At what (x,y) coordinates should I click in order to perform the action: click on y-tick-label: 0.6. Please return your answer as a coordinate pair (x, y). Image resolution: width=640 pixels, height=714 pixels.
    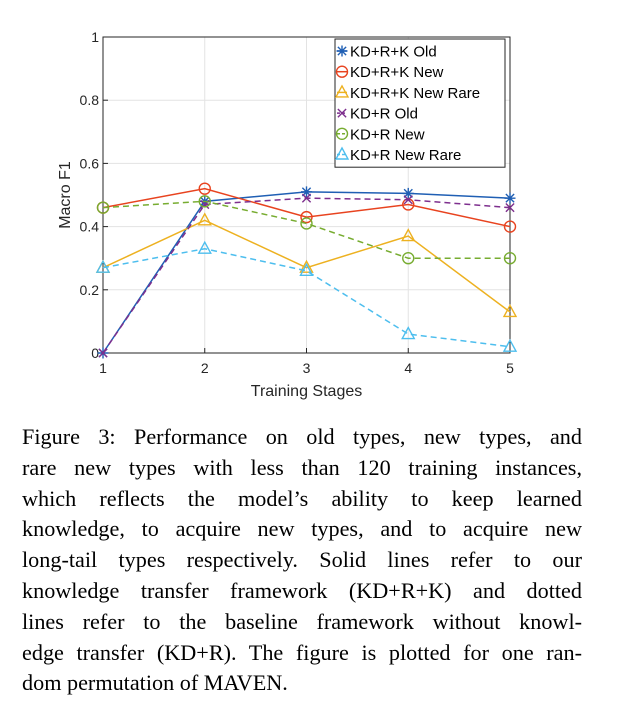
    Looking at the image, I should click on (90, 163).